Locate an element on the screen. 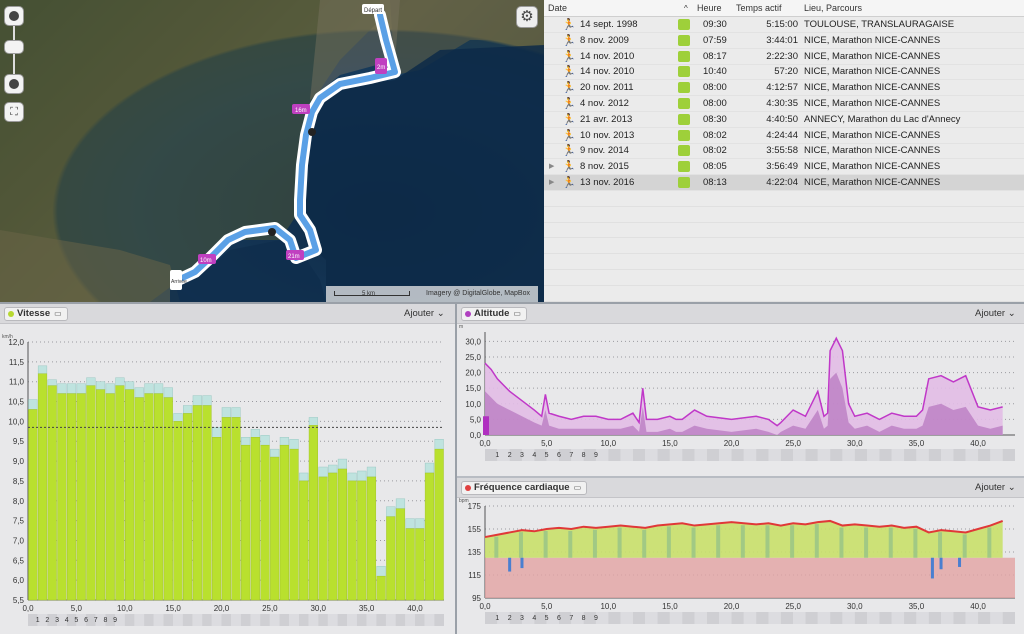  cell-heure: 09:30 is located at coordinates (715, 24).